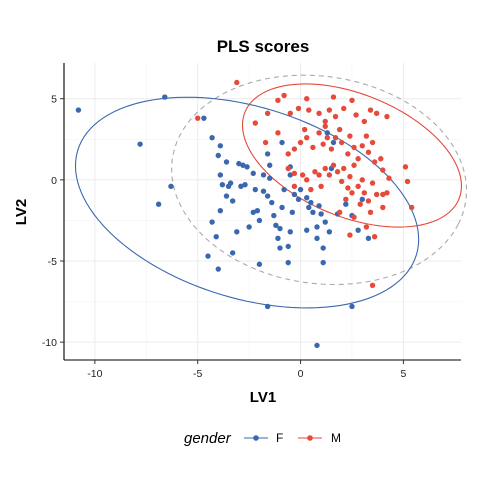 This screenshot has height=480, width=480. Describe the element at coordinates (49, 343) in the screenshot. I see `y-tick-label: -10` at that location.